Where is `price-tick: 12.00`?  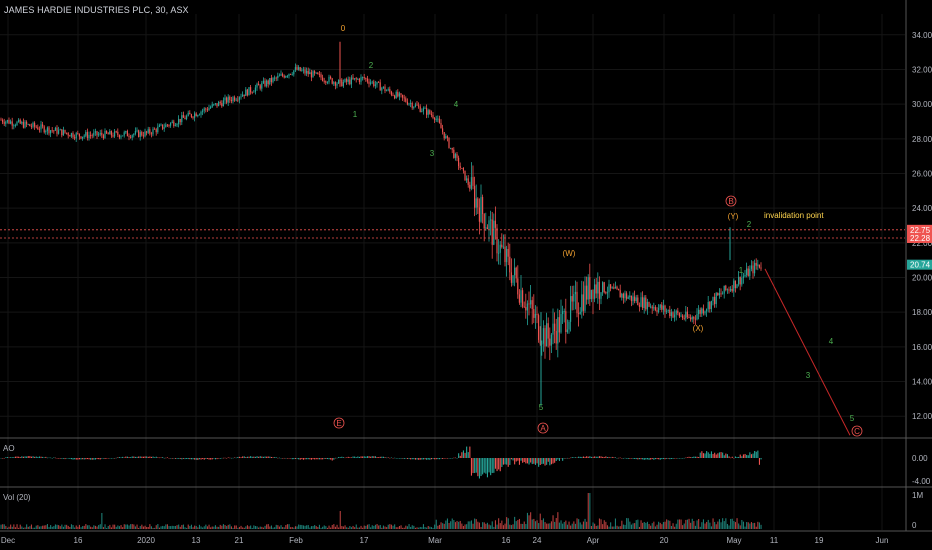
price-tick: 12.00 is located at coordinates (922, 416).